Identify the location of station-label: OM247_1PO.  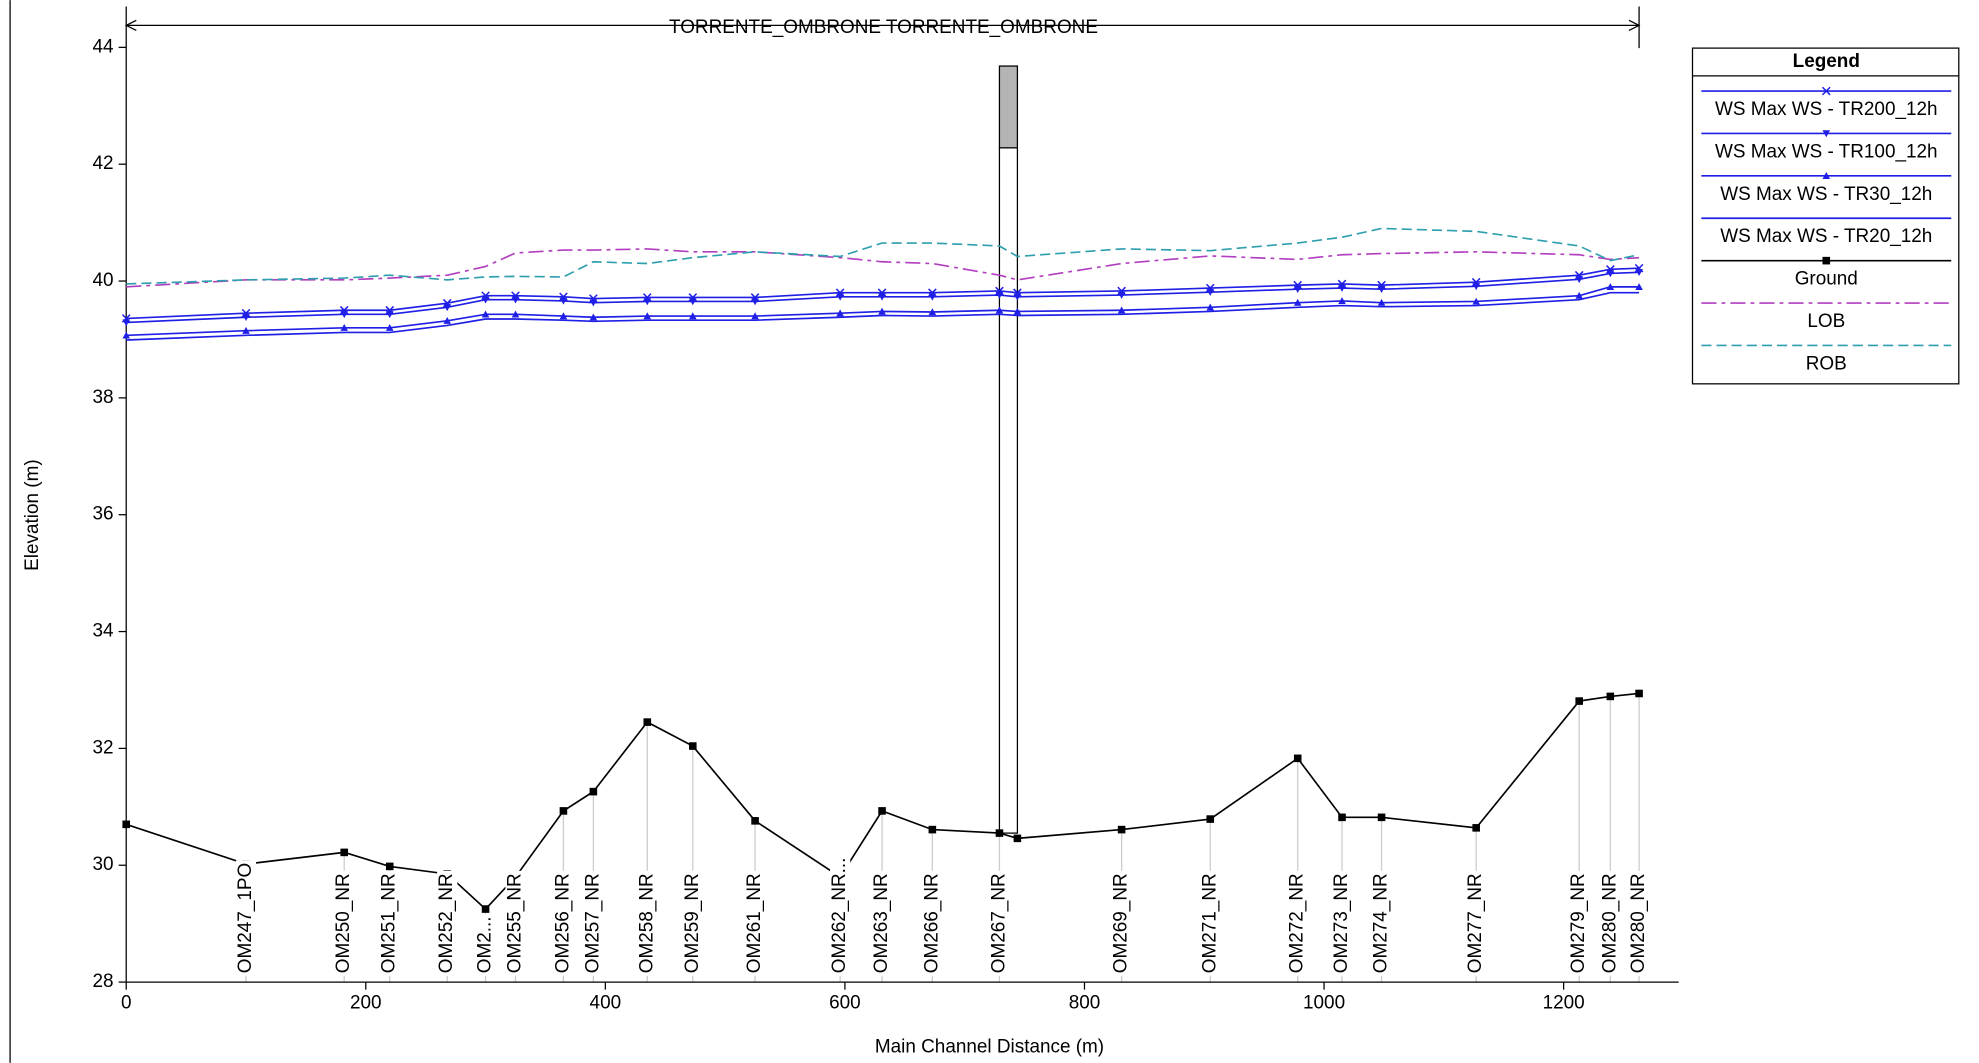
(245, 918).